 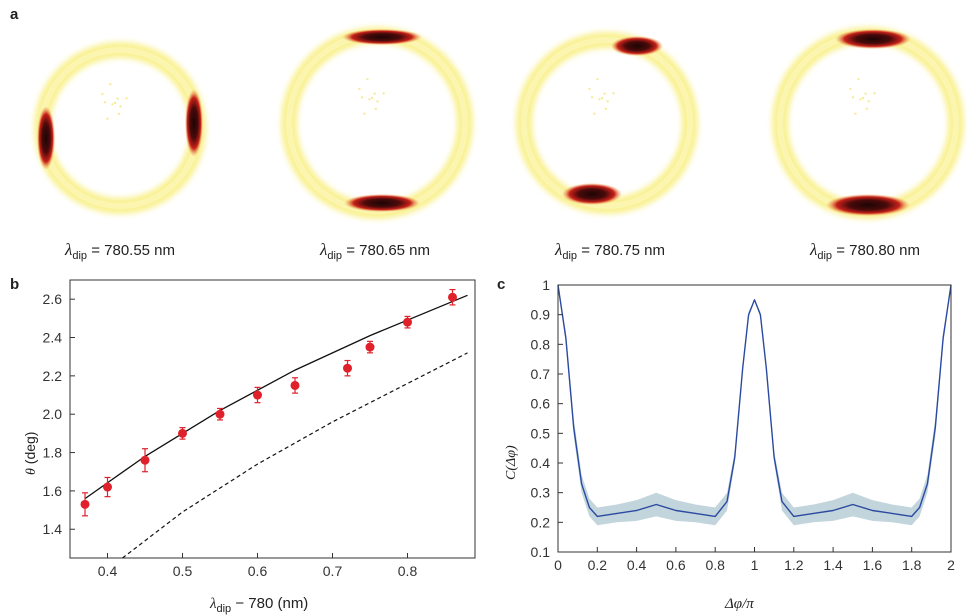 What do you see at coordinates (395, 250) in the screenshot?
I see `ring-caption-2-value: 780.65 nm` at bounding box center [395, 250].